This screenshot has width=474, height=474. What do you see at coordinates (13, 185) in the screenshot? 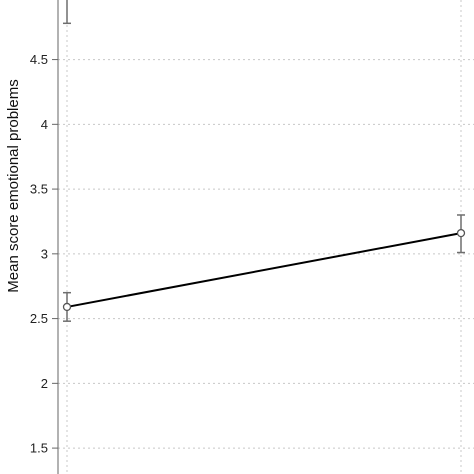
I see `y-axis-title: Mean score emotional problems` at bounding box center [13, 185].